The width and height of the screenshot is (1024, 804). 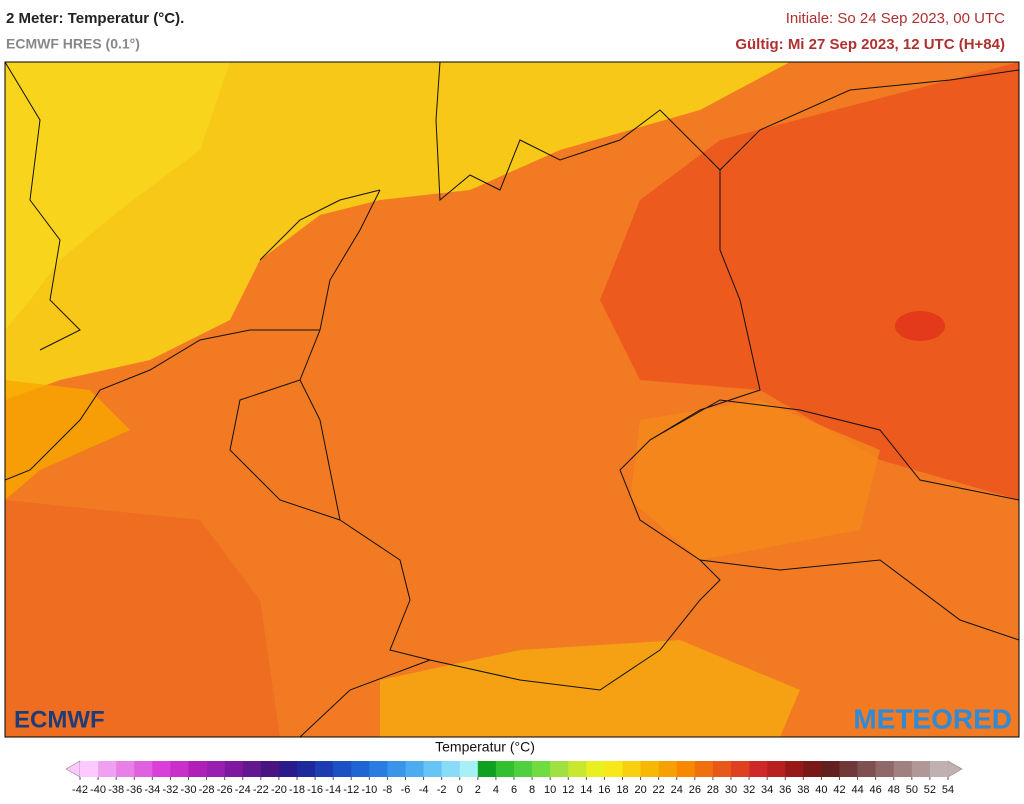 What do you see at coordinates (876, 790) in the screenshot?
I see `colorbar-tick-label: 46` at bounding box center [876, 790].